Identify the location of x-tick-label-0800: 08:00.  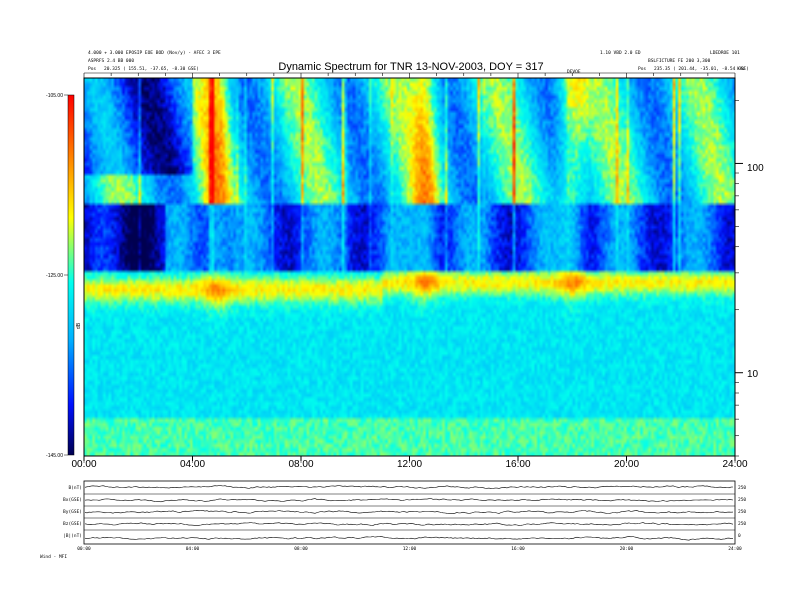
(300, 464).